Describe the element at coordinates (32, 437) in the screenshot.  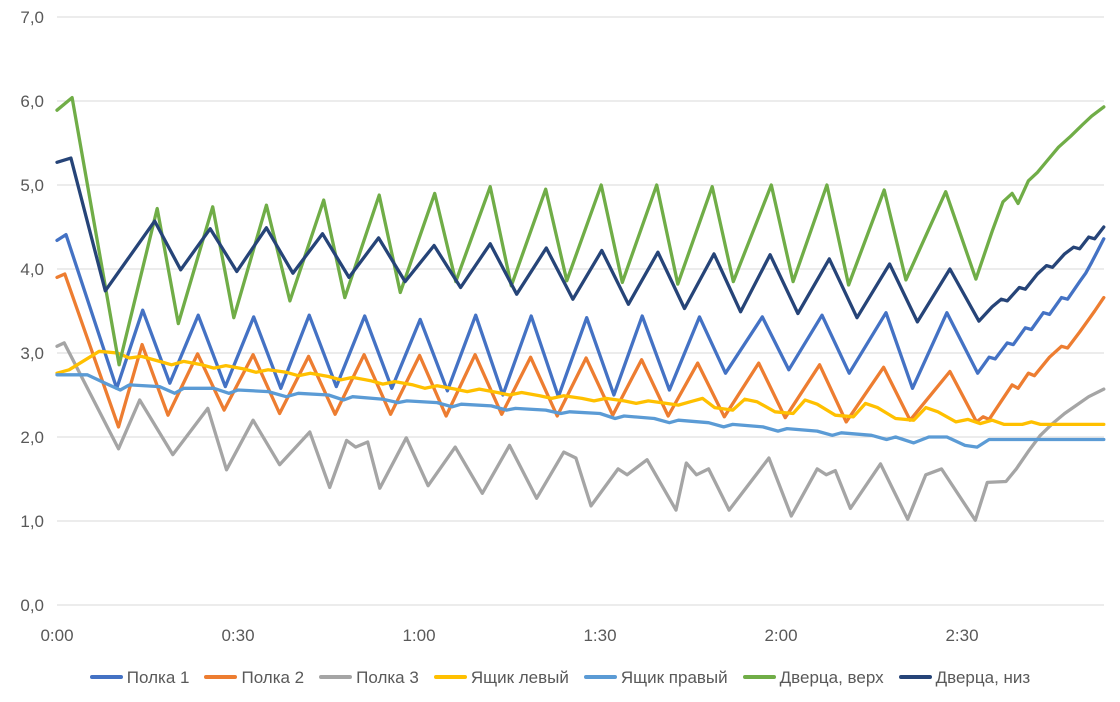
I see `y-axis-label: 2,0` at that location.